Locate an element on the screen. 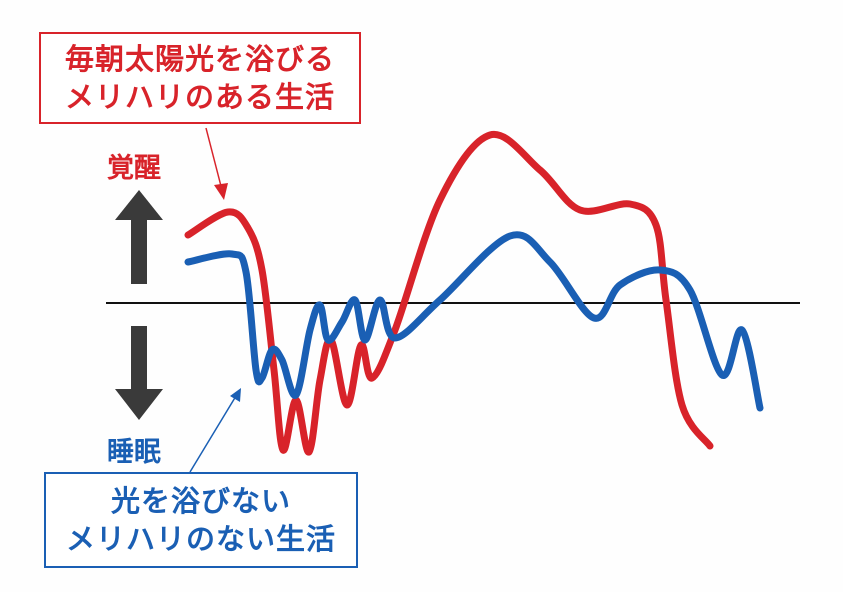  sleep-label: 睡眠 is located at coordinates (134, 452).